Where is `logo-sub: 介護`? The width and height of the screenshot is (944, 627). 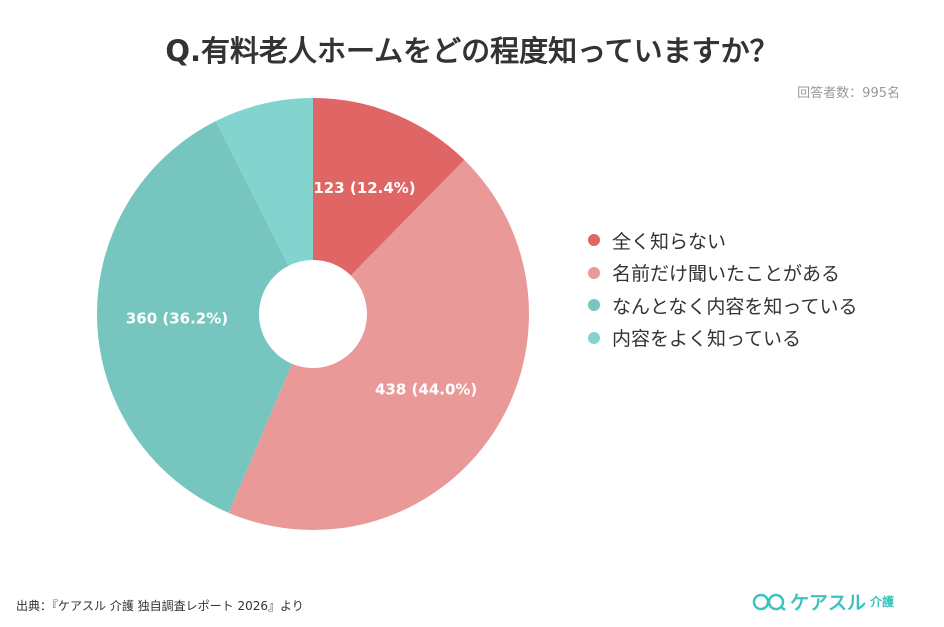
logo-sub: 介護 is located at coordinates (882, 602).